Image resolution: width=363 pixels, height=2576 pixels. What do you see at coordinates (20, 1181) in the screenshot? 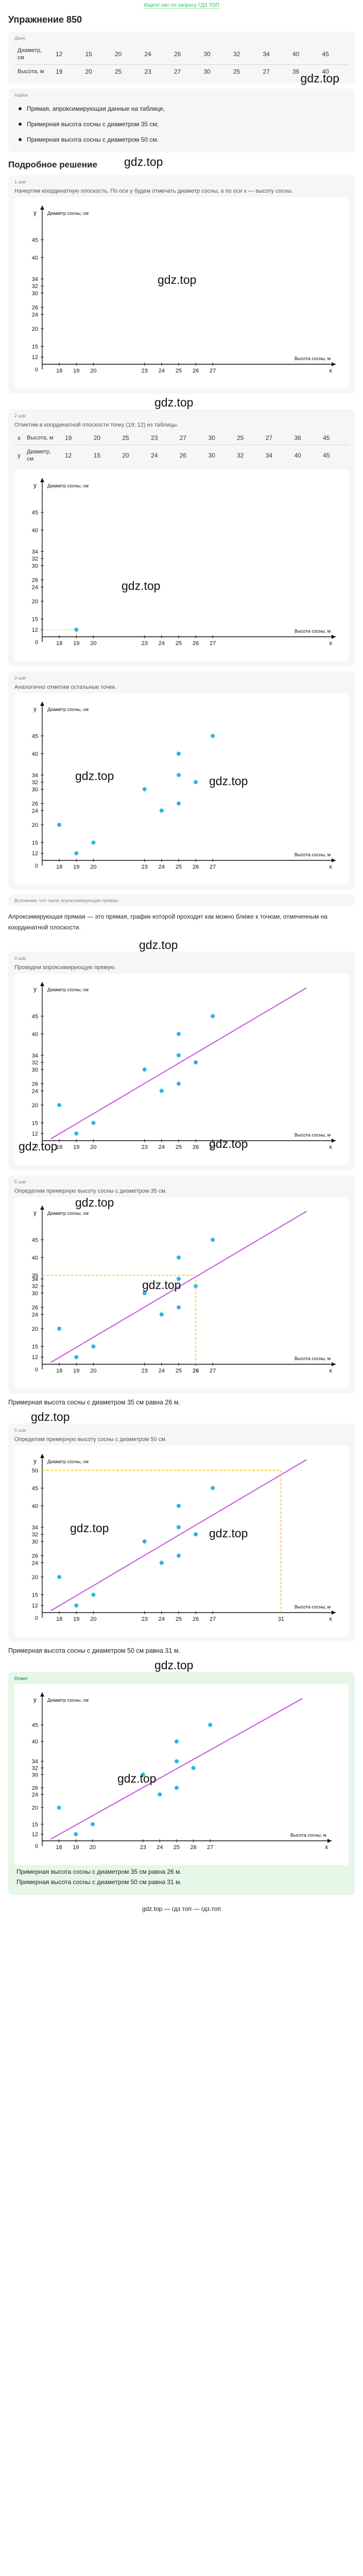
I see `step-label: 5 шаг` at bounding box center [20, 1181].